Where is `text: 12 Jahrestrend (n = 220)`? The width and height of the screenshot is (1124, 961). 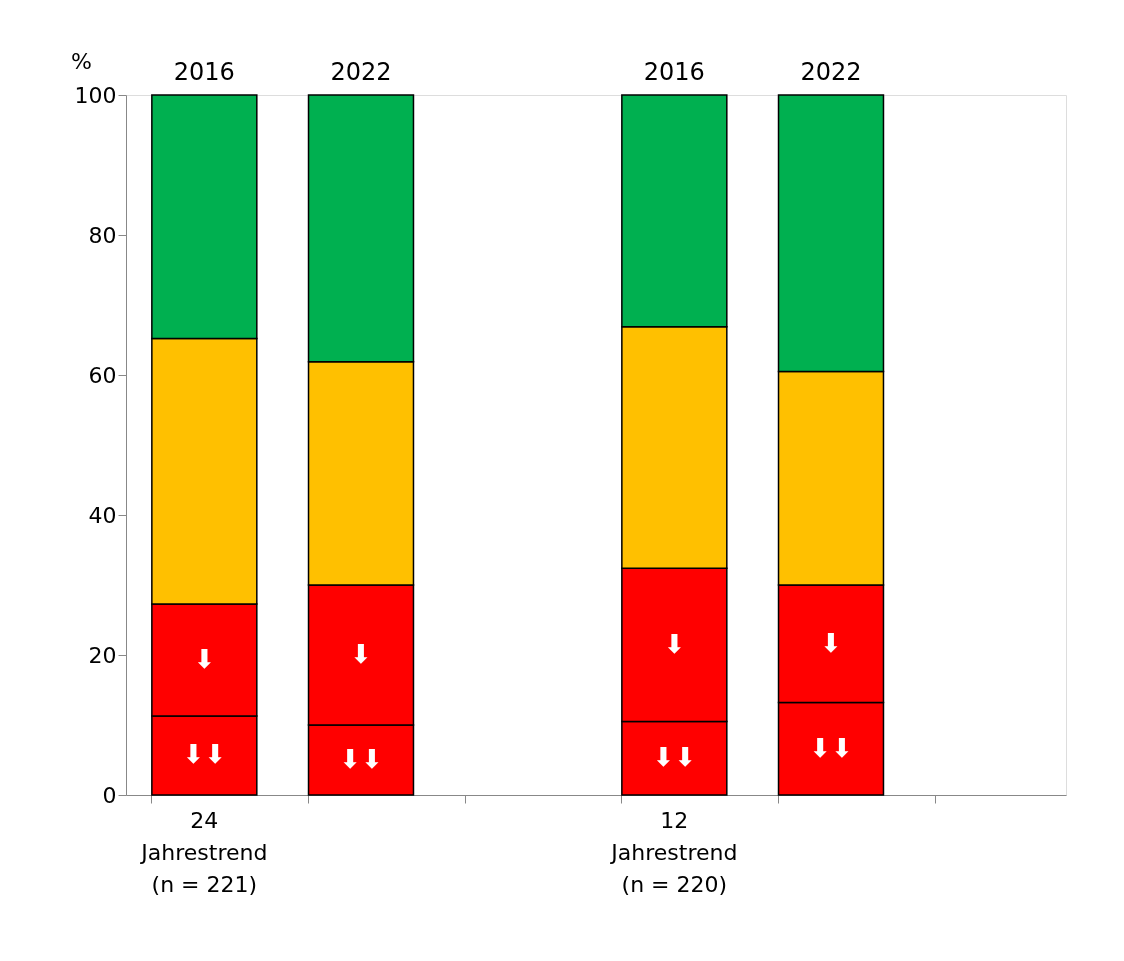
text: 12 Jahrestrend (n = 220) is located at coordinates (673, 852).